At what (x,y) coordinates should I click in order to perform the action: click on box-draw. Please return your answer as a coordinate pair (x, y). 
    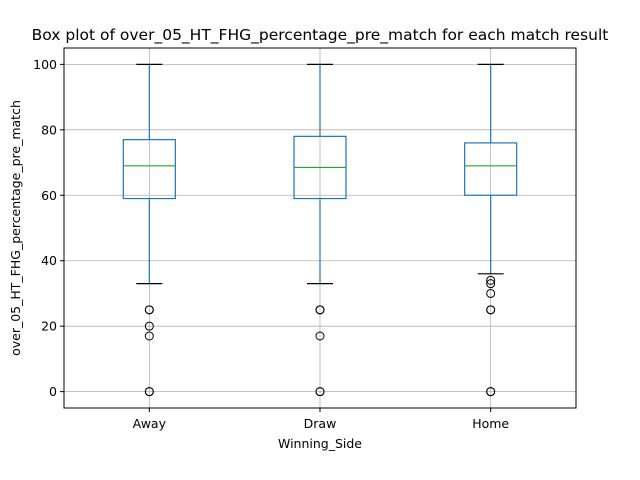
    Looking at the image, I should click on (320, 230).